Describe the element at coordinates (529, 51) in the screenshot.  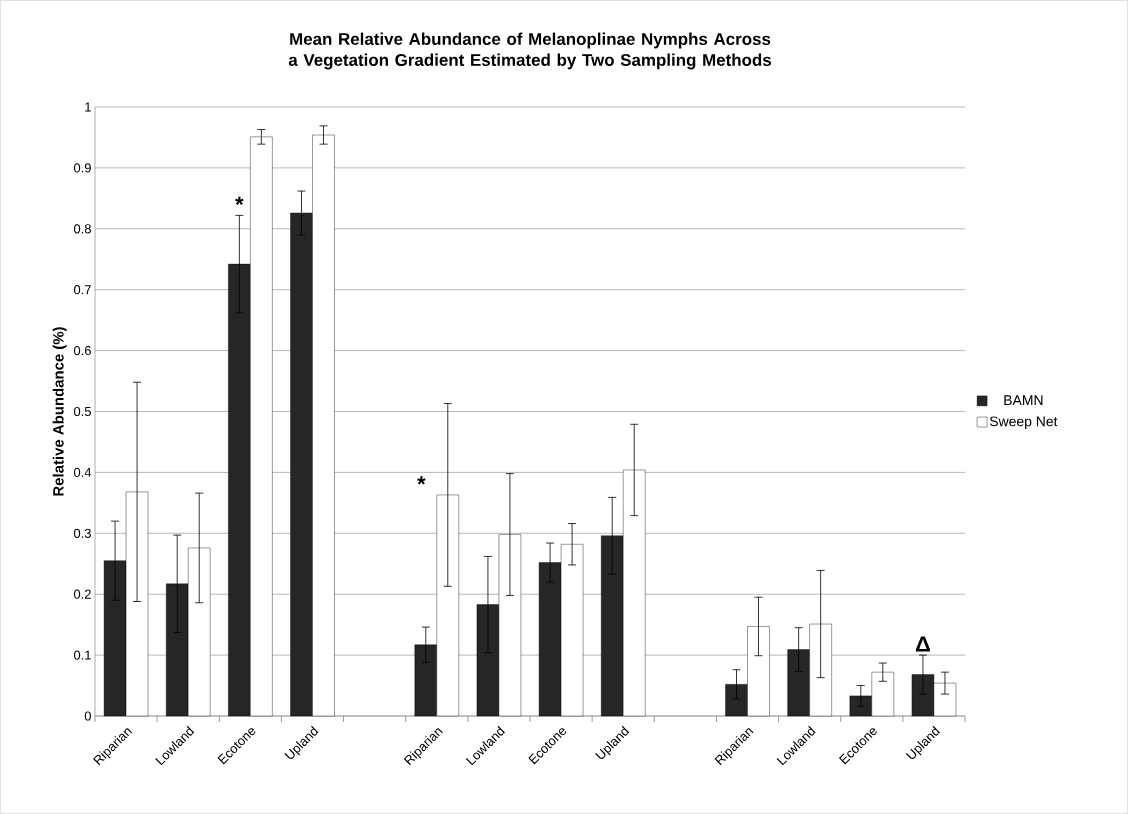
I see `chart-title: Mean Relative Abundance of Melanoplinae Nymphs Across a Vegetation Gradient Estimated by Two Sampling Methods` at that location.